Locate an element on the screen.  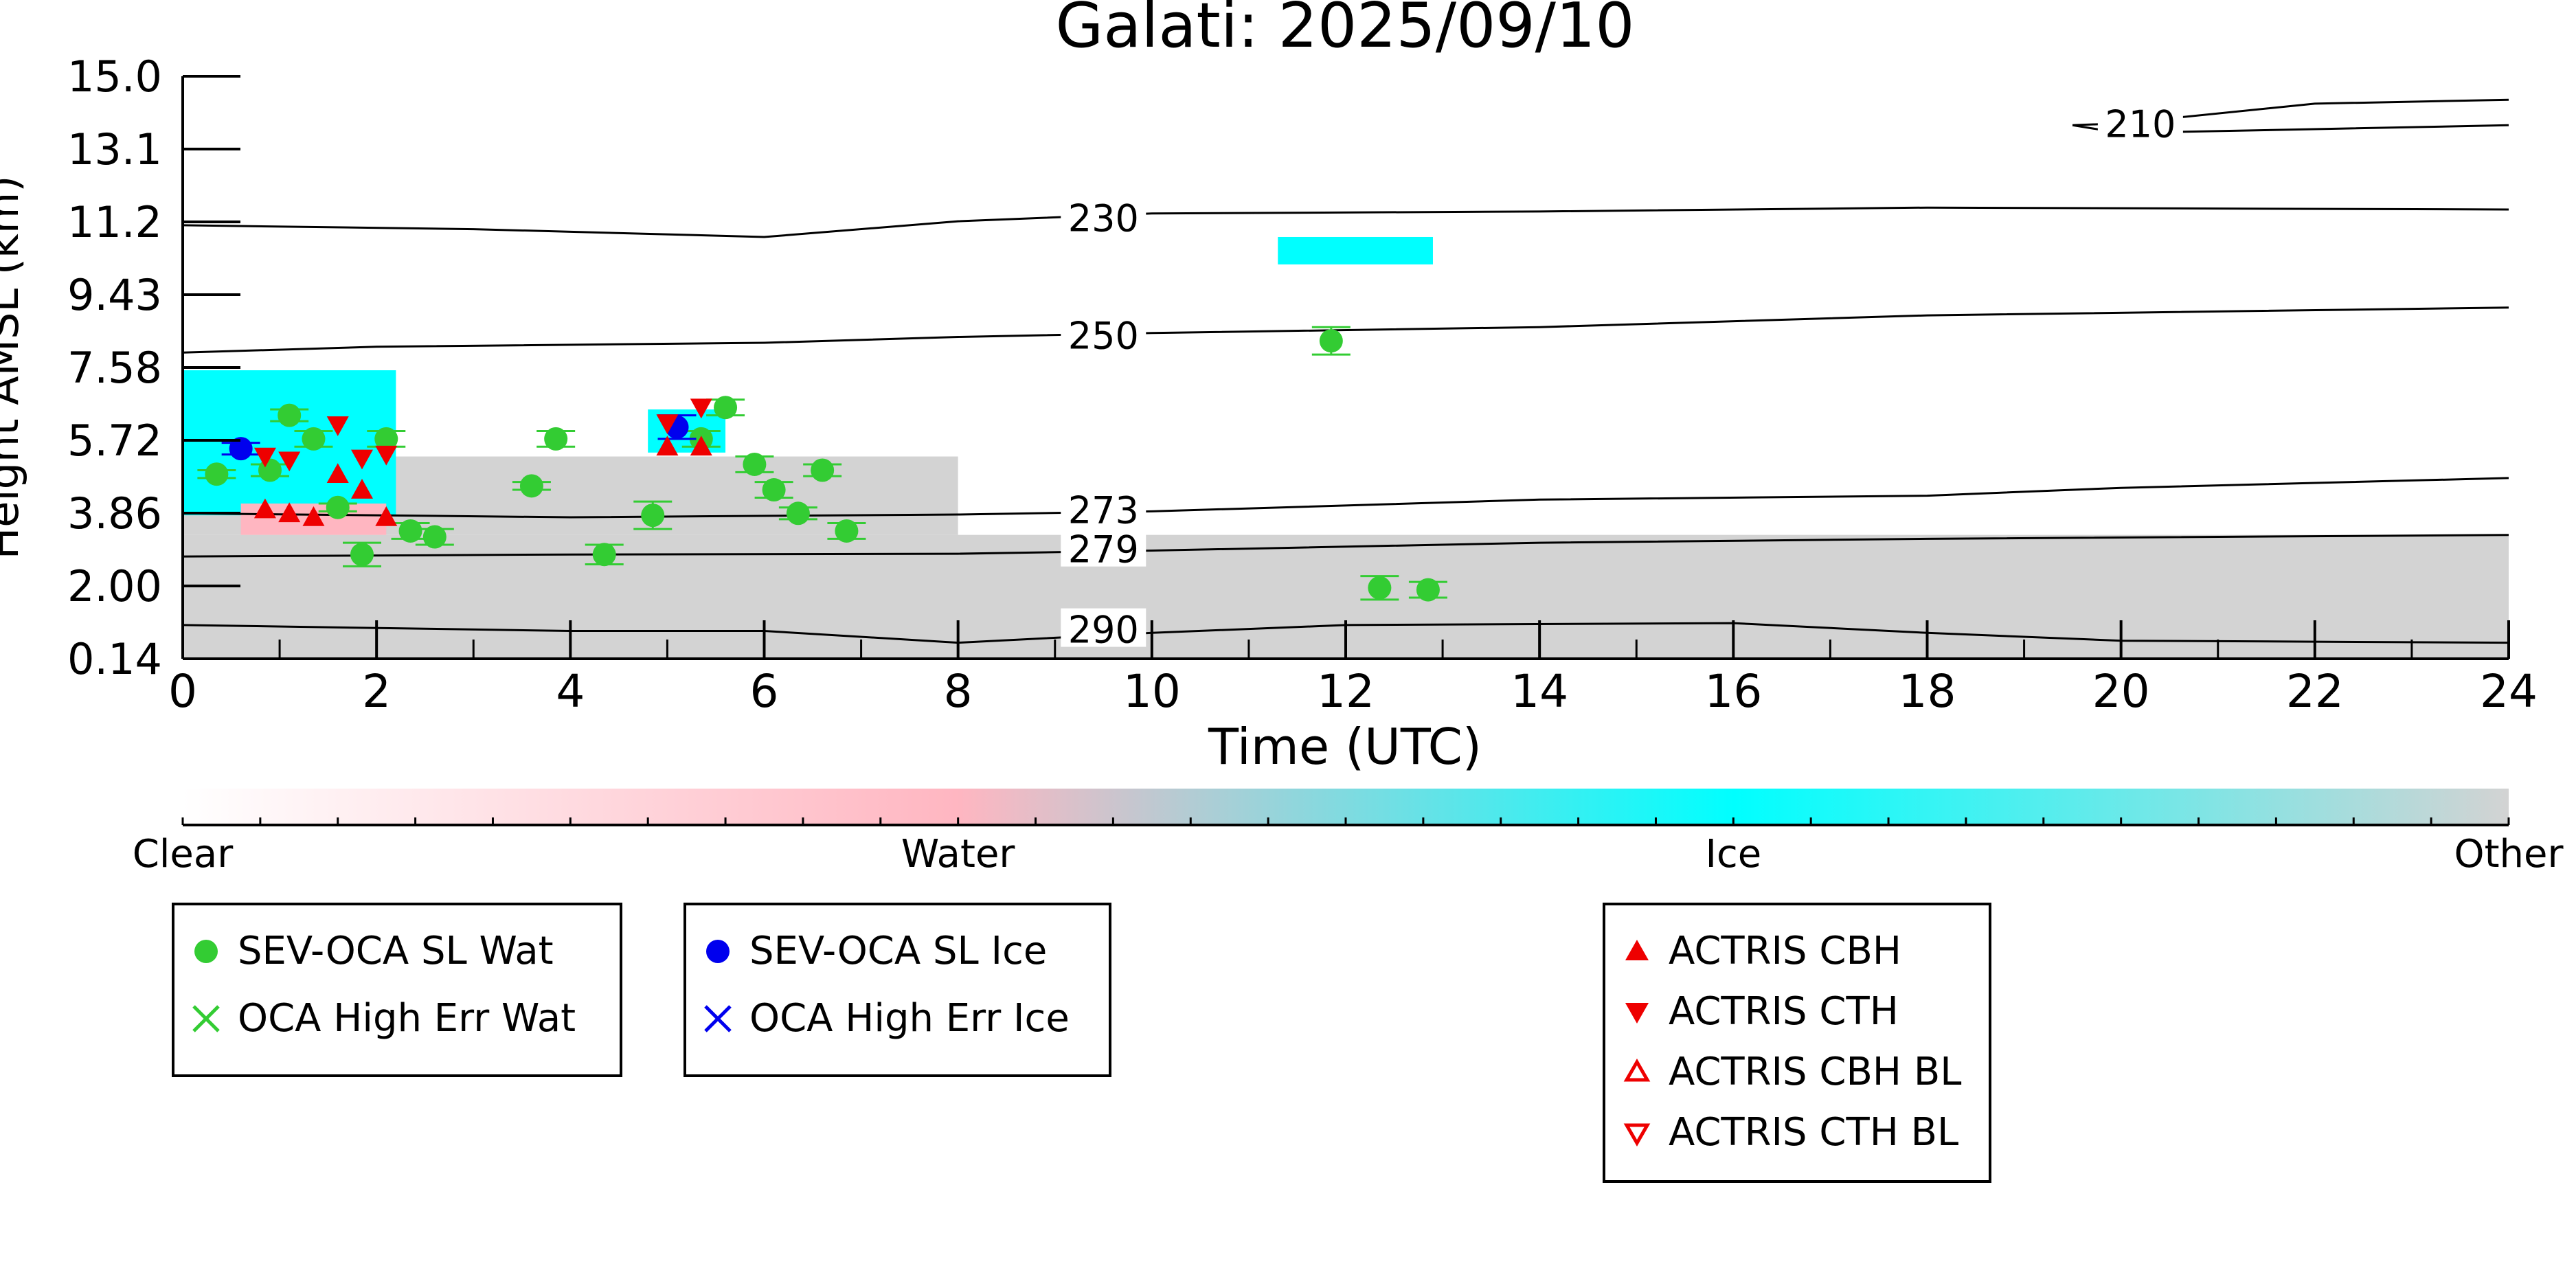
contour-label: 210 is located at coordinates (2140, 124).